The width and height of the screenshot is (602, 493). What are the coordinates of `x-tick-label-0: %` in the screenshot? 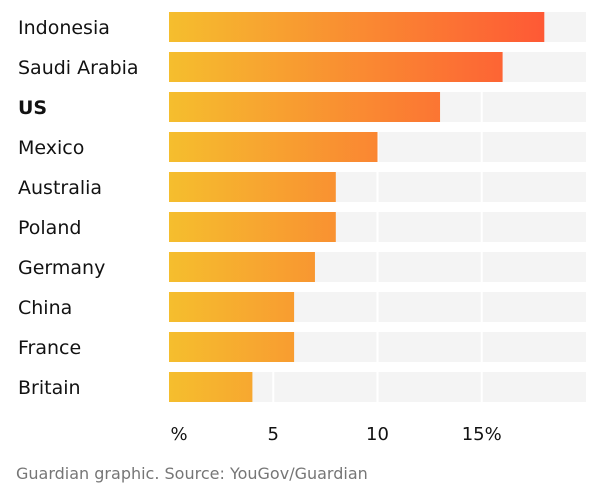 It's located at (178, 434).